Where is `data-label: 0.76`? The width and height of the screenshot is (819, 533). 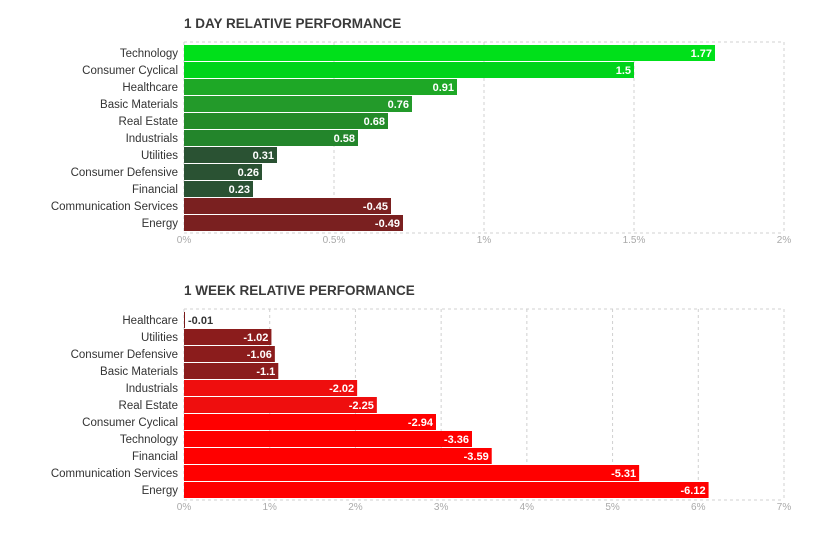
data-label: 0.76 is located at coordinates (398, 105).